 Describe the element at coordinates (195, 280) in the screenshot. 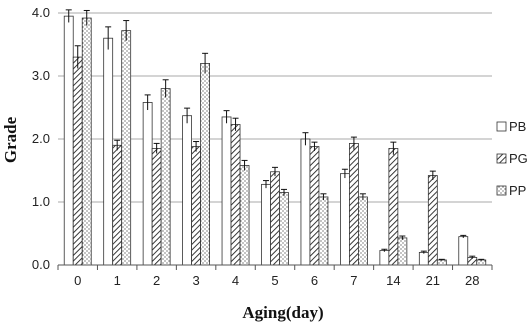

I see `x-tick-label: 3` at that location.